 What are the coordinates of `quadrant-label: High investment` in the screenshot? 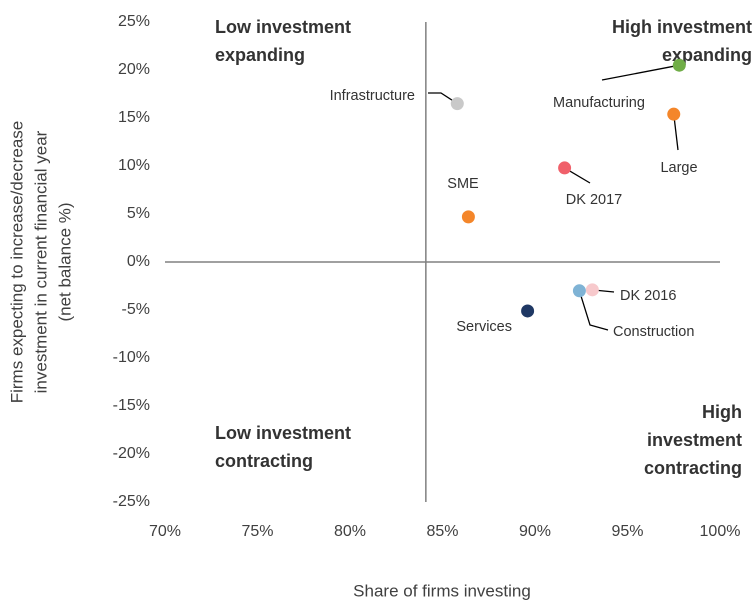 It's located at (682, 27).